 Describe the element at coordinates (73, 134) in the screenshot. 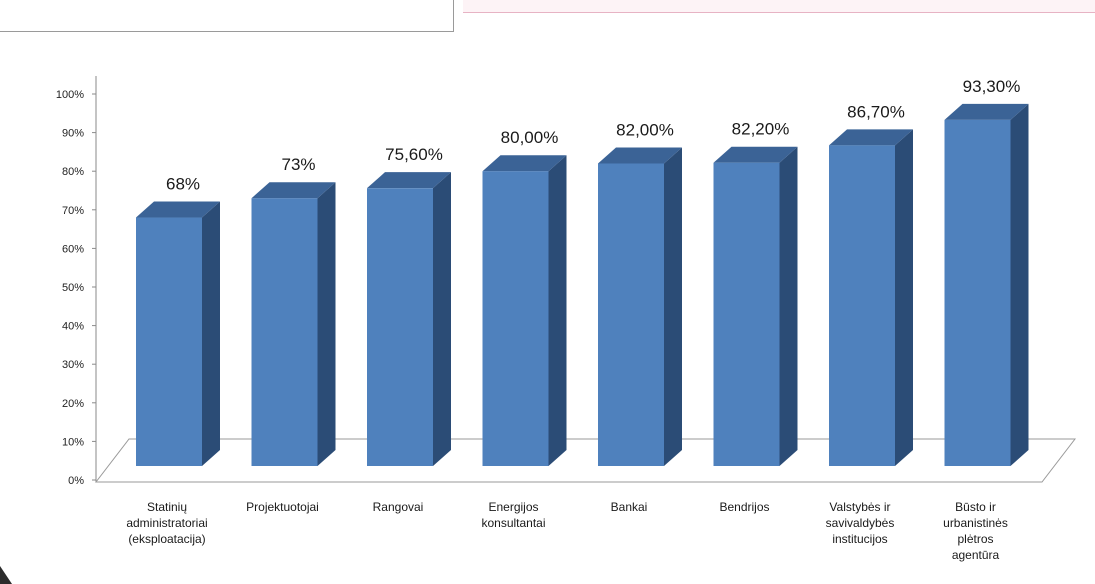

I see `y-tick-label: 90%` at that location.